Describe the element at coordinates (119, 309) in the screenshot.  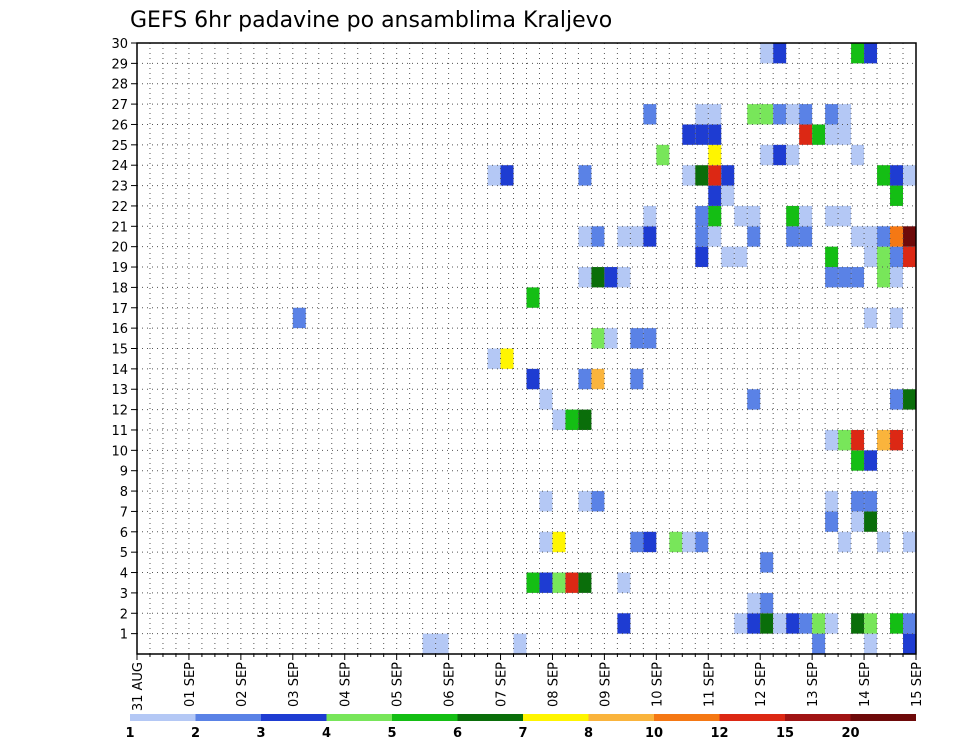
I see `y-tick-label: 17` at that location.